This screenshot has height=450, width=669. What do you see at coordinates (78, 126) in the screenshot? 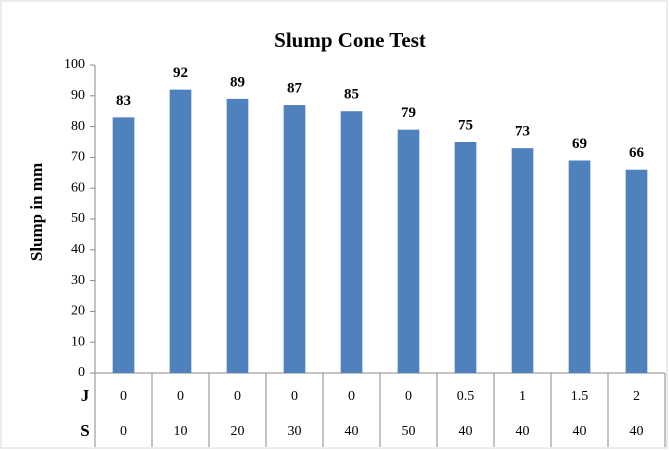
I see `y-tick-label: 80` at bounding box center [78, 126].